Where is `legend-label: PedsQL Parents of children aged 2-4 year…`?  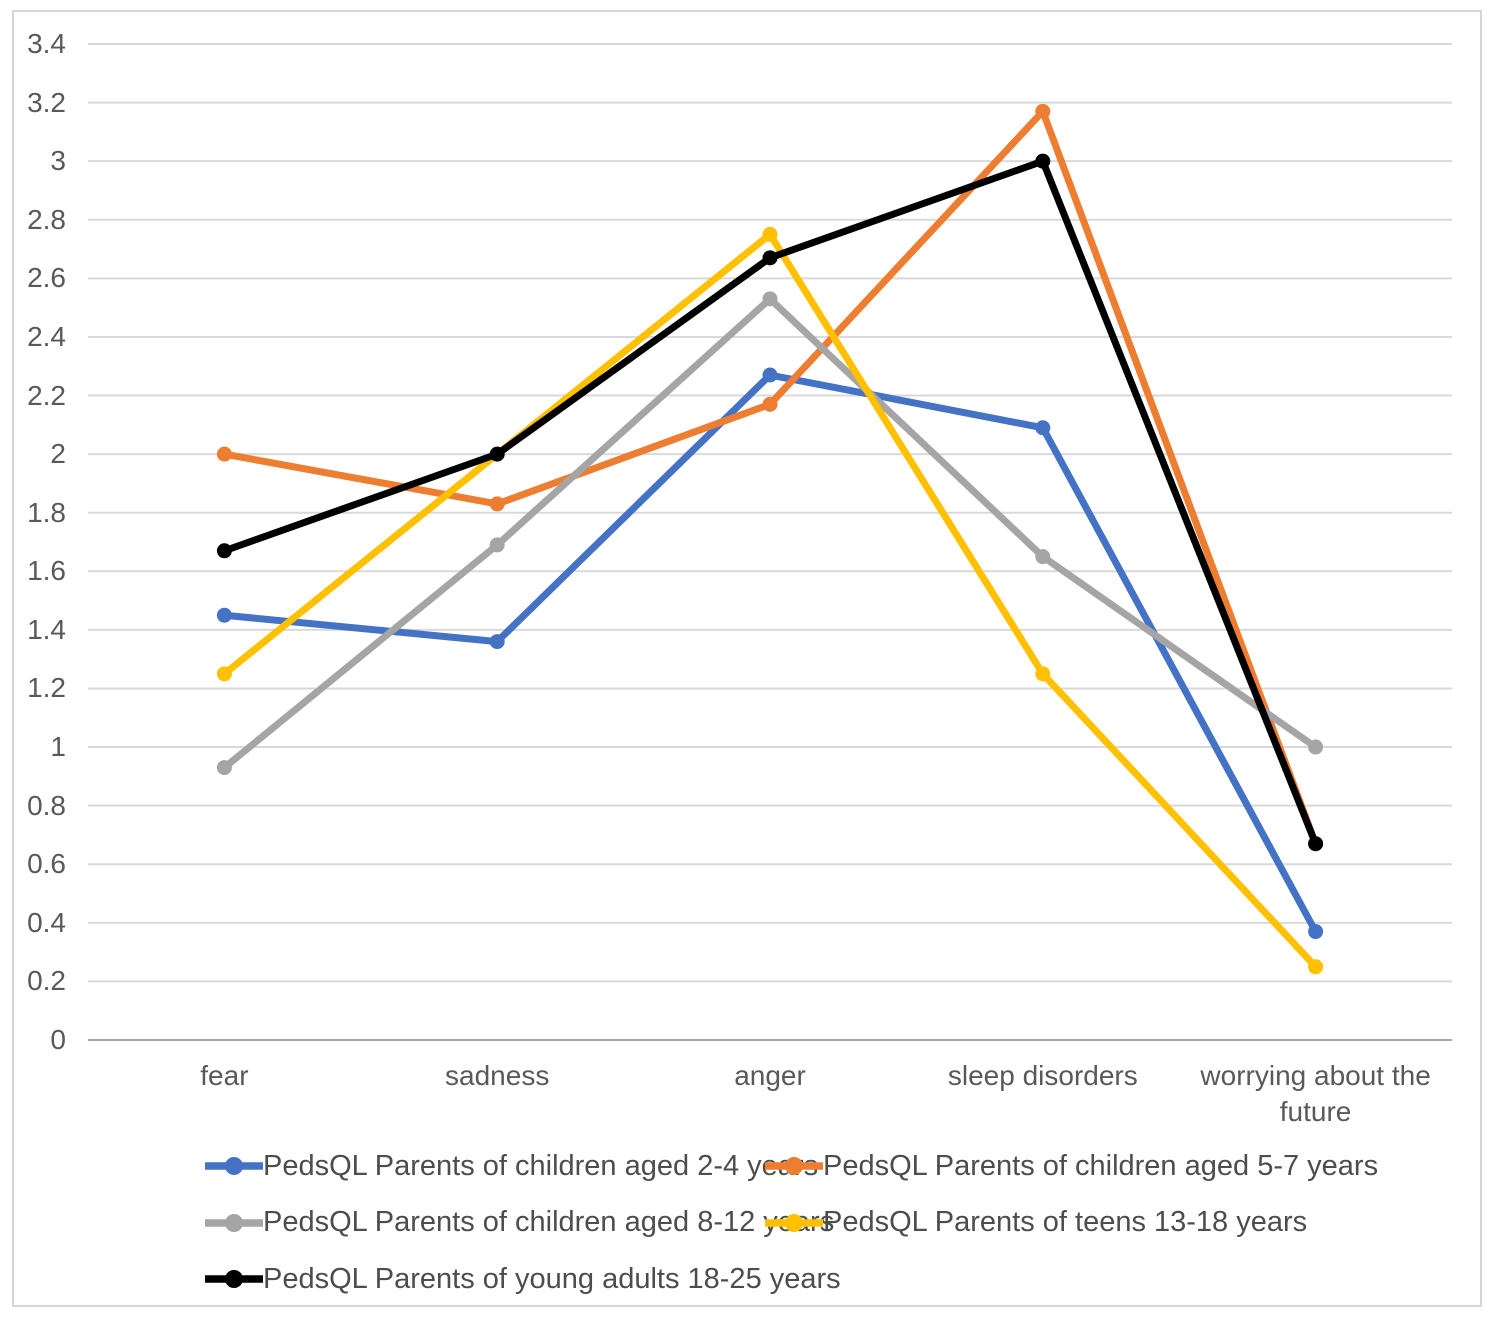
legend-label: PedsQL Parents of children aged 2-4 year… is located at coordinates (541, 1165).